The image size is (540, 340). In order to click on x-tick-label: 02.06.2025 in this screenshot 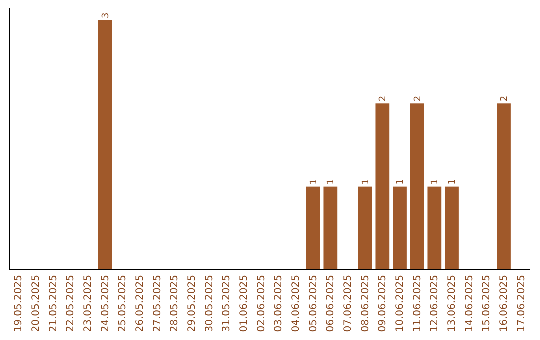, I will do `click(262, 303)`.